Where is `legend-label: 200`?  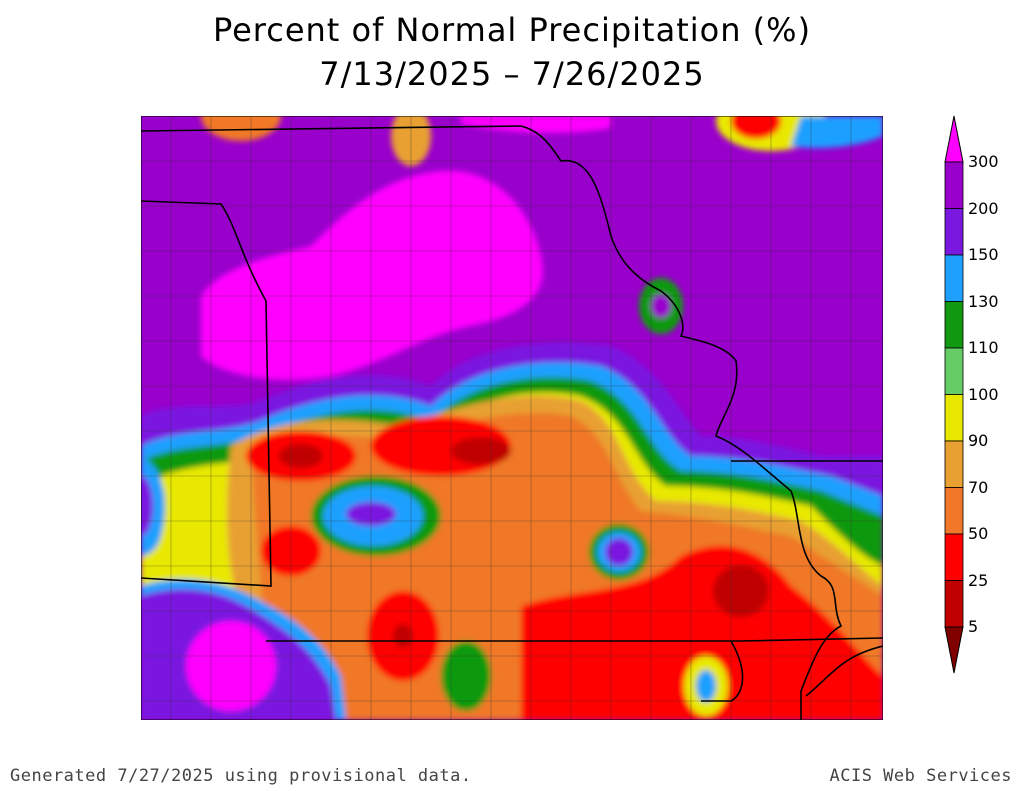
legend-label: 200 is located at coordinates (983, 208).